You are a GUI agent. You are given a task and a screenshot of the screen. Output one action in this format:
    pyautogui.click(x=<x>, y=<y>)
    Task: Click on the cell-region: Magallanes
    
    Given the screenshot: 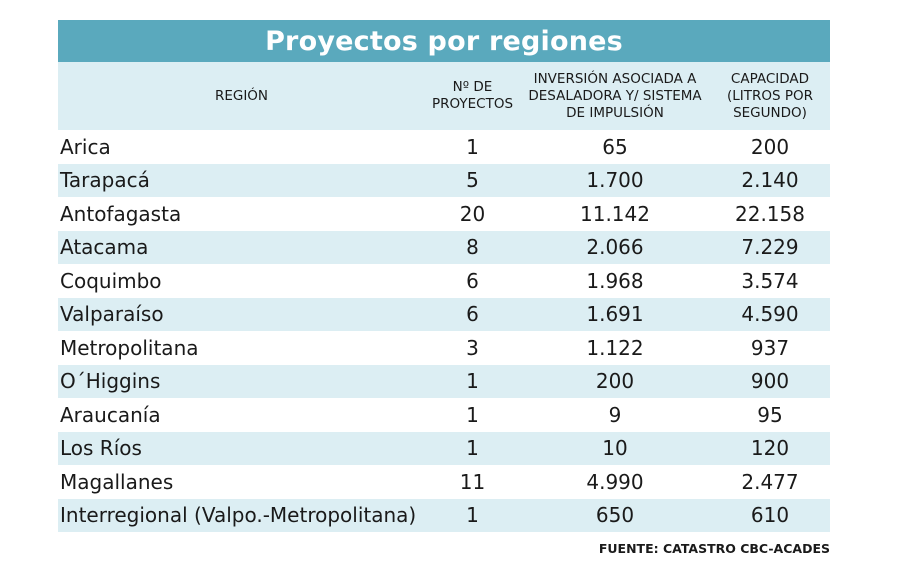 What is the action you would take?
    pyautogui.click(x=117, y=481)
    